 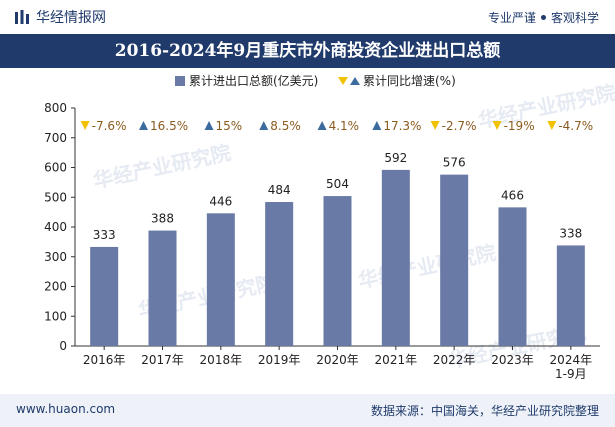 I want to click on growth-label: -4.7%, so click(x=575, y=126).